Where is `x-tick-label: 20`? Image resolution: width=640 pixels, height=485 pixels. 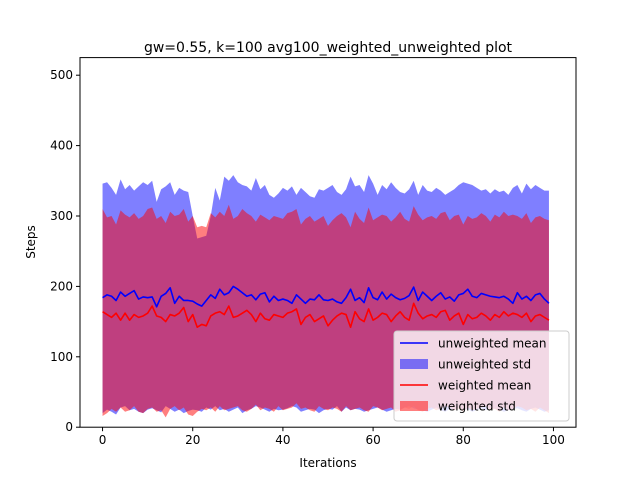
x-tick-label: 20 is located at coordinates (192, 440).